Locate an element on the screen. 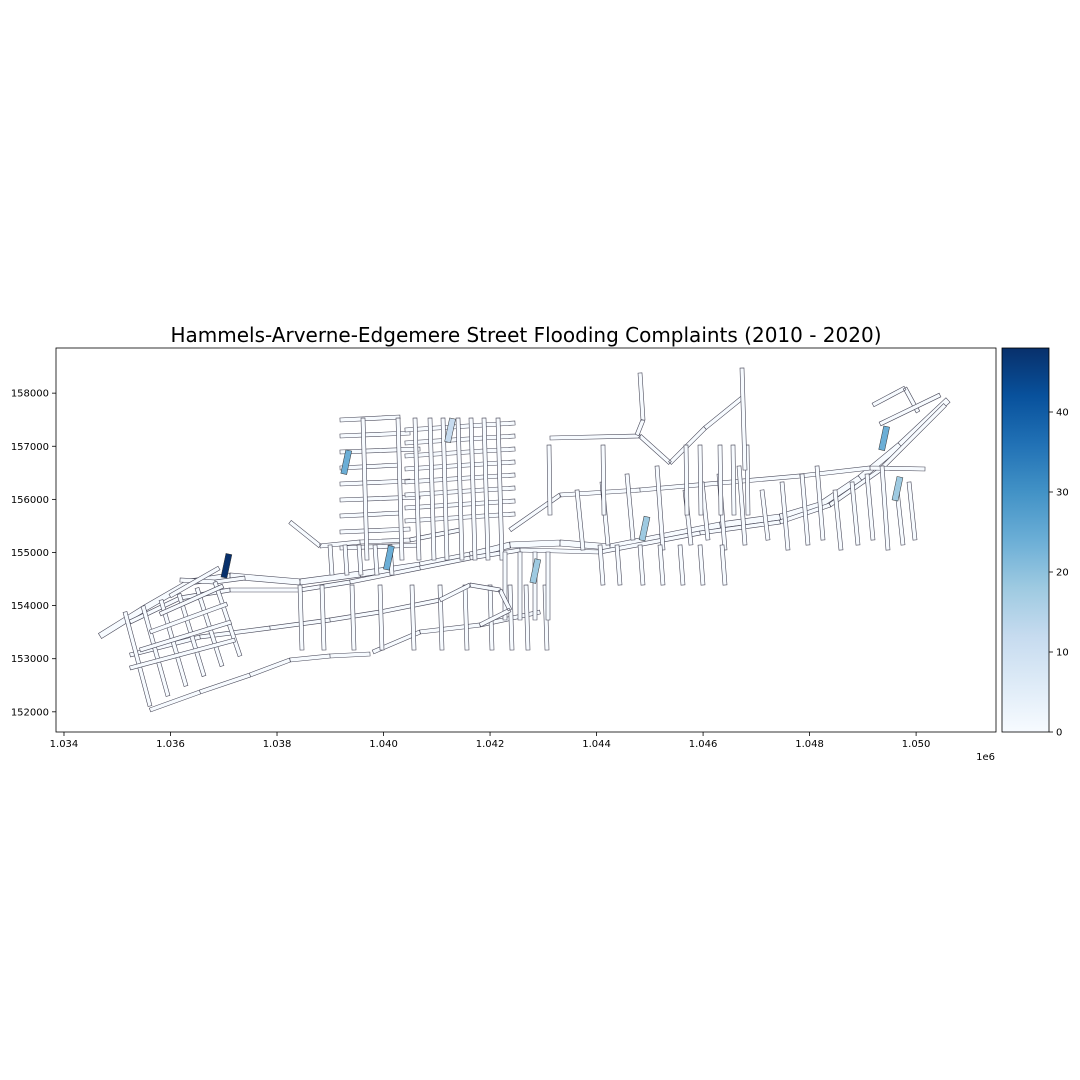 The height and width of the screenshot is (1080, 1080). colorbar: 0 10 20 30 40 is located at coordinates (1035, 543).